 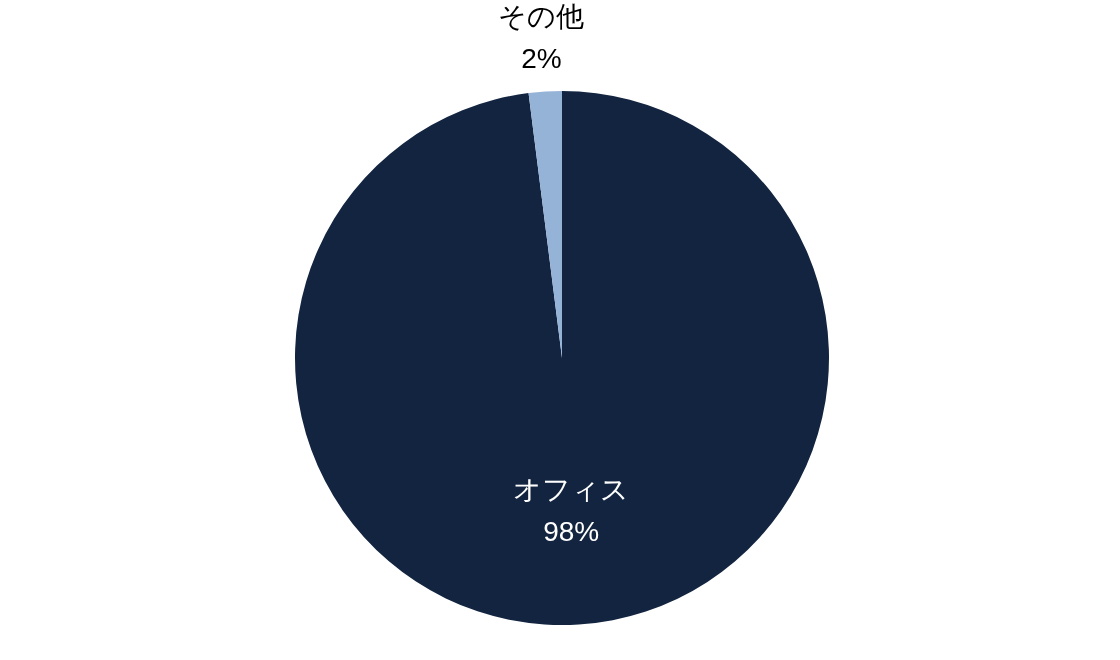 I want to click on slice-label: その他, so click(x=541, y=16).